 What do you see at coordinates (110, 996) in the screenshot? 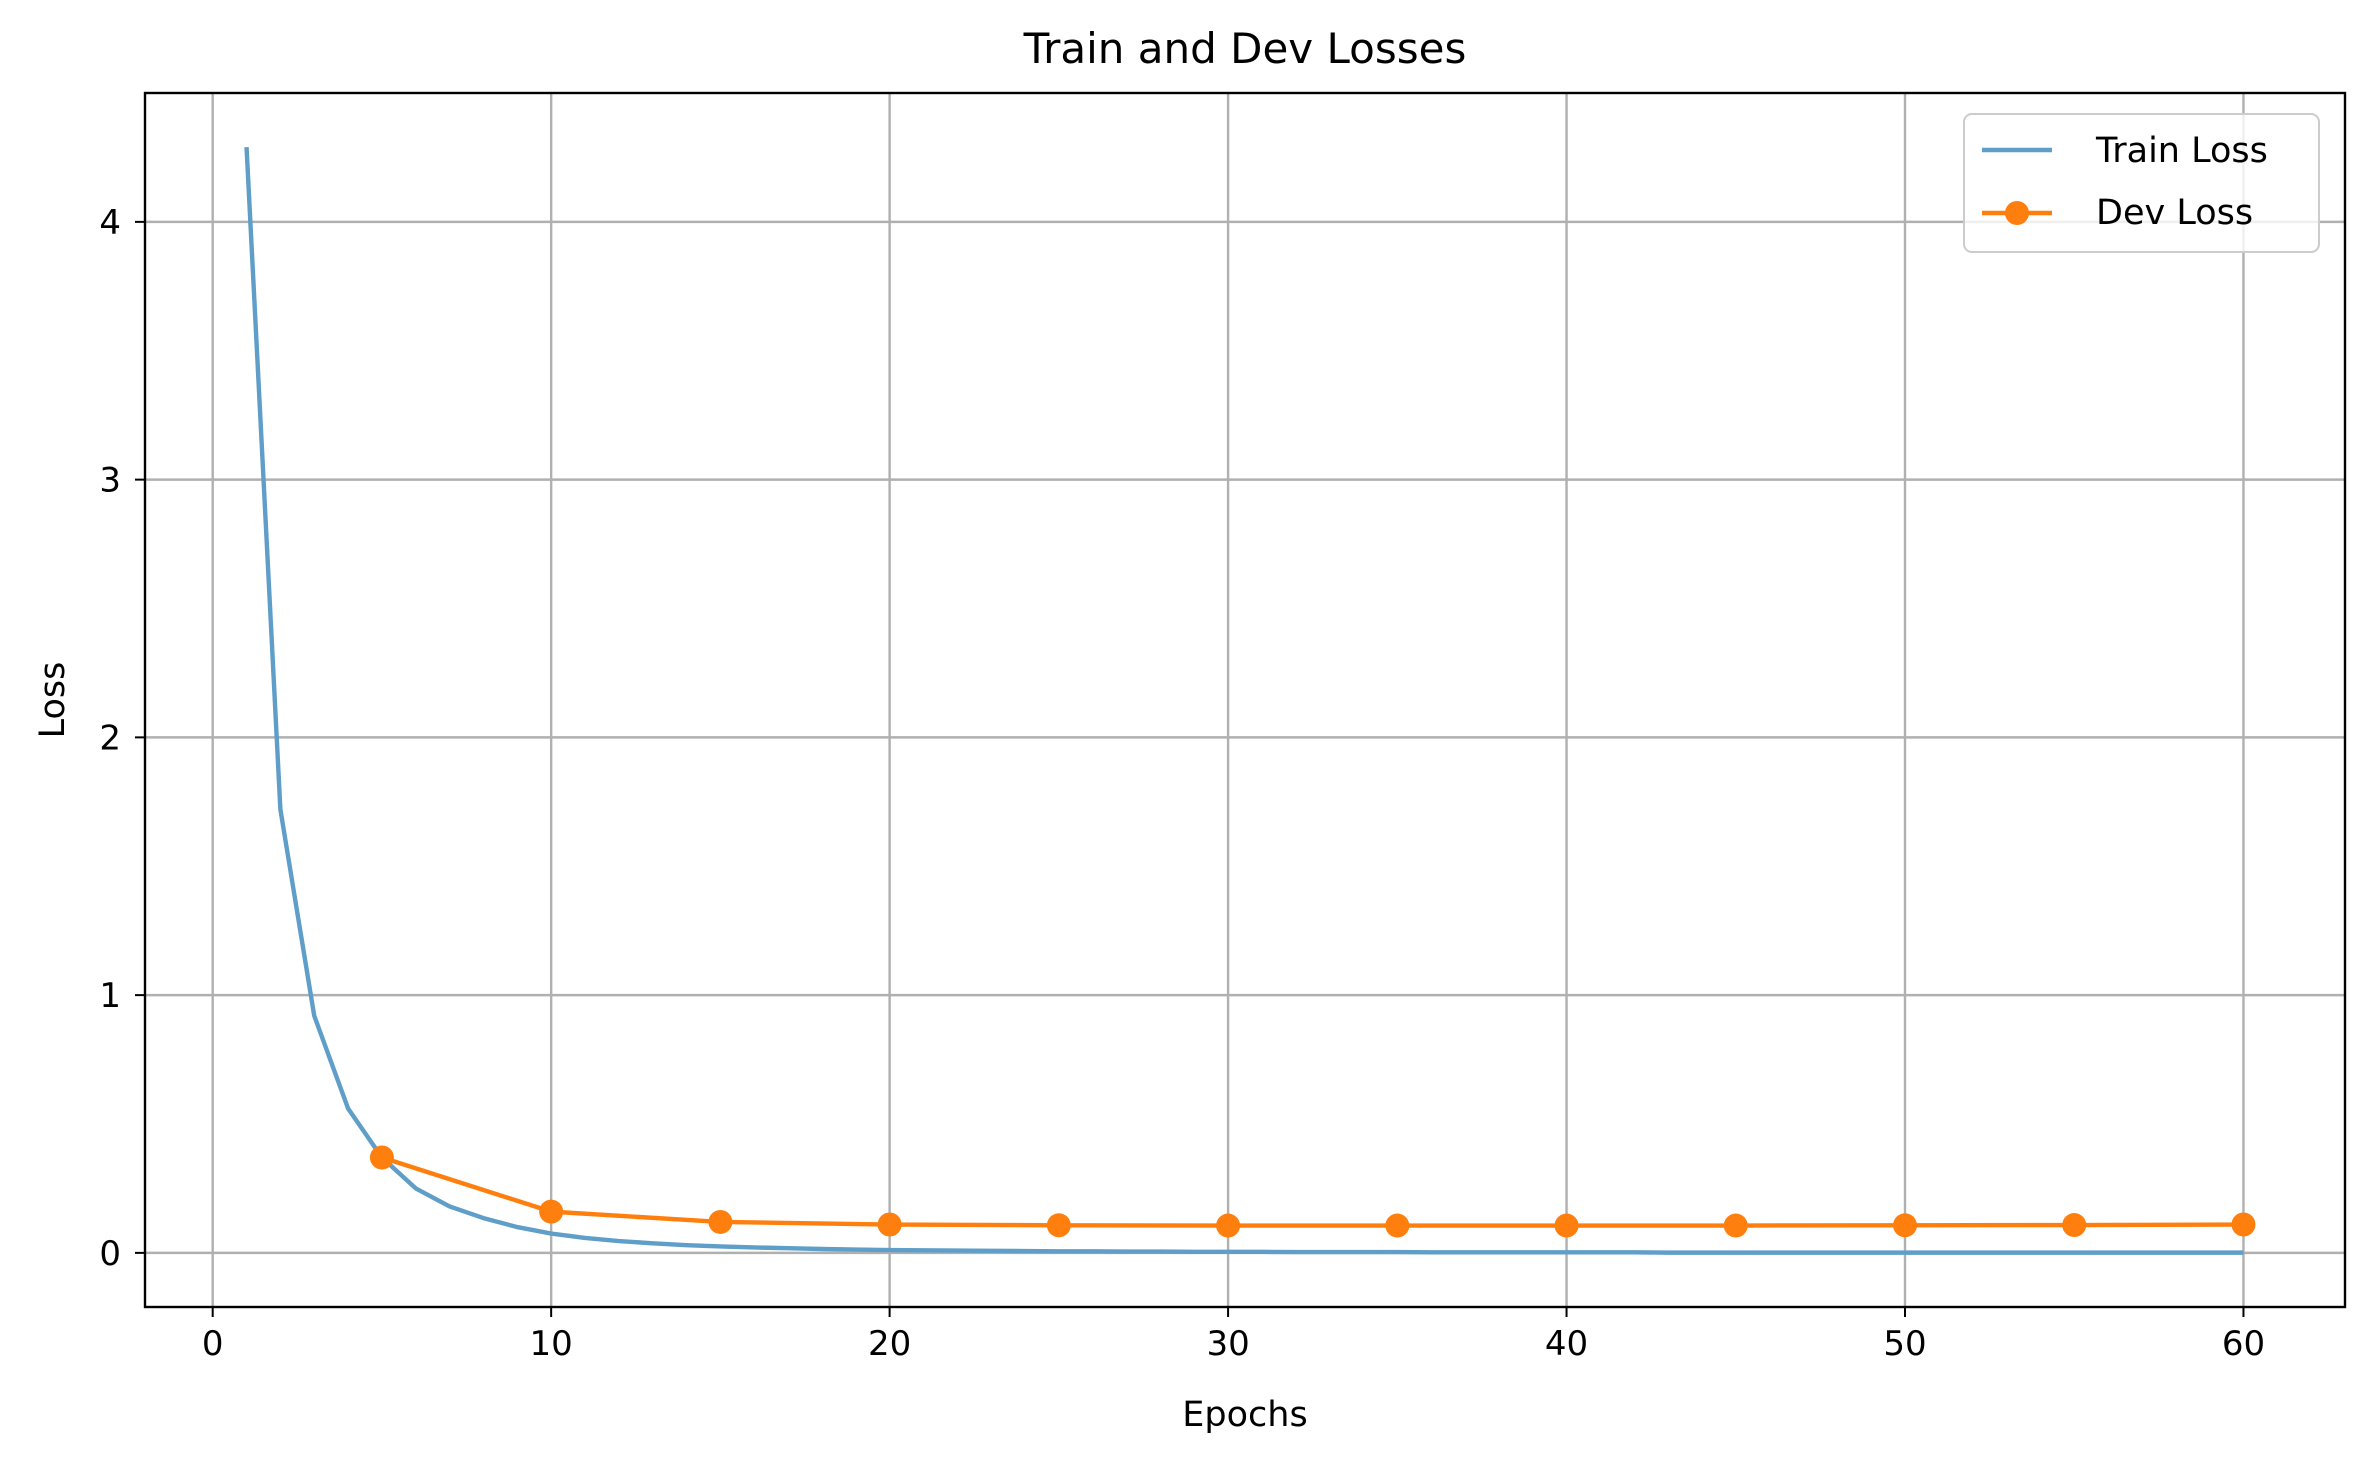
I see `y-tick-label: 1` at bounding box center [110, 996].